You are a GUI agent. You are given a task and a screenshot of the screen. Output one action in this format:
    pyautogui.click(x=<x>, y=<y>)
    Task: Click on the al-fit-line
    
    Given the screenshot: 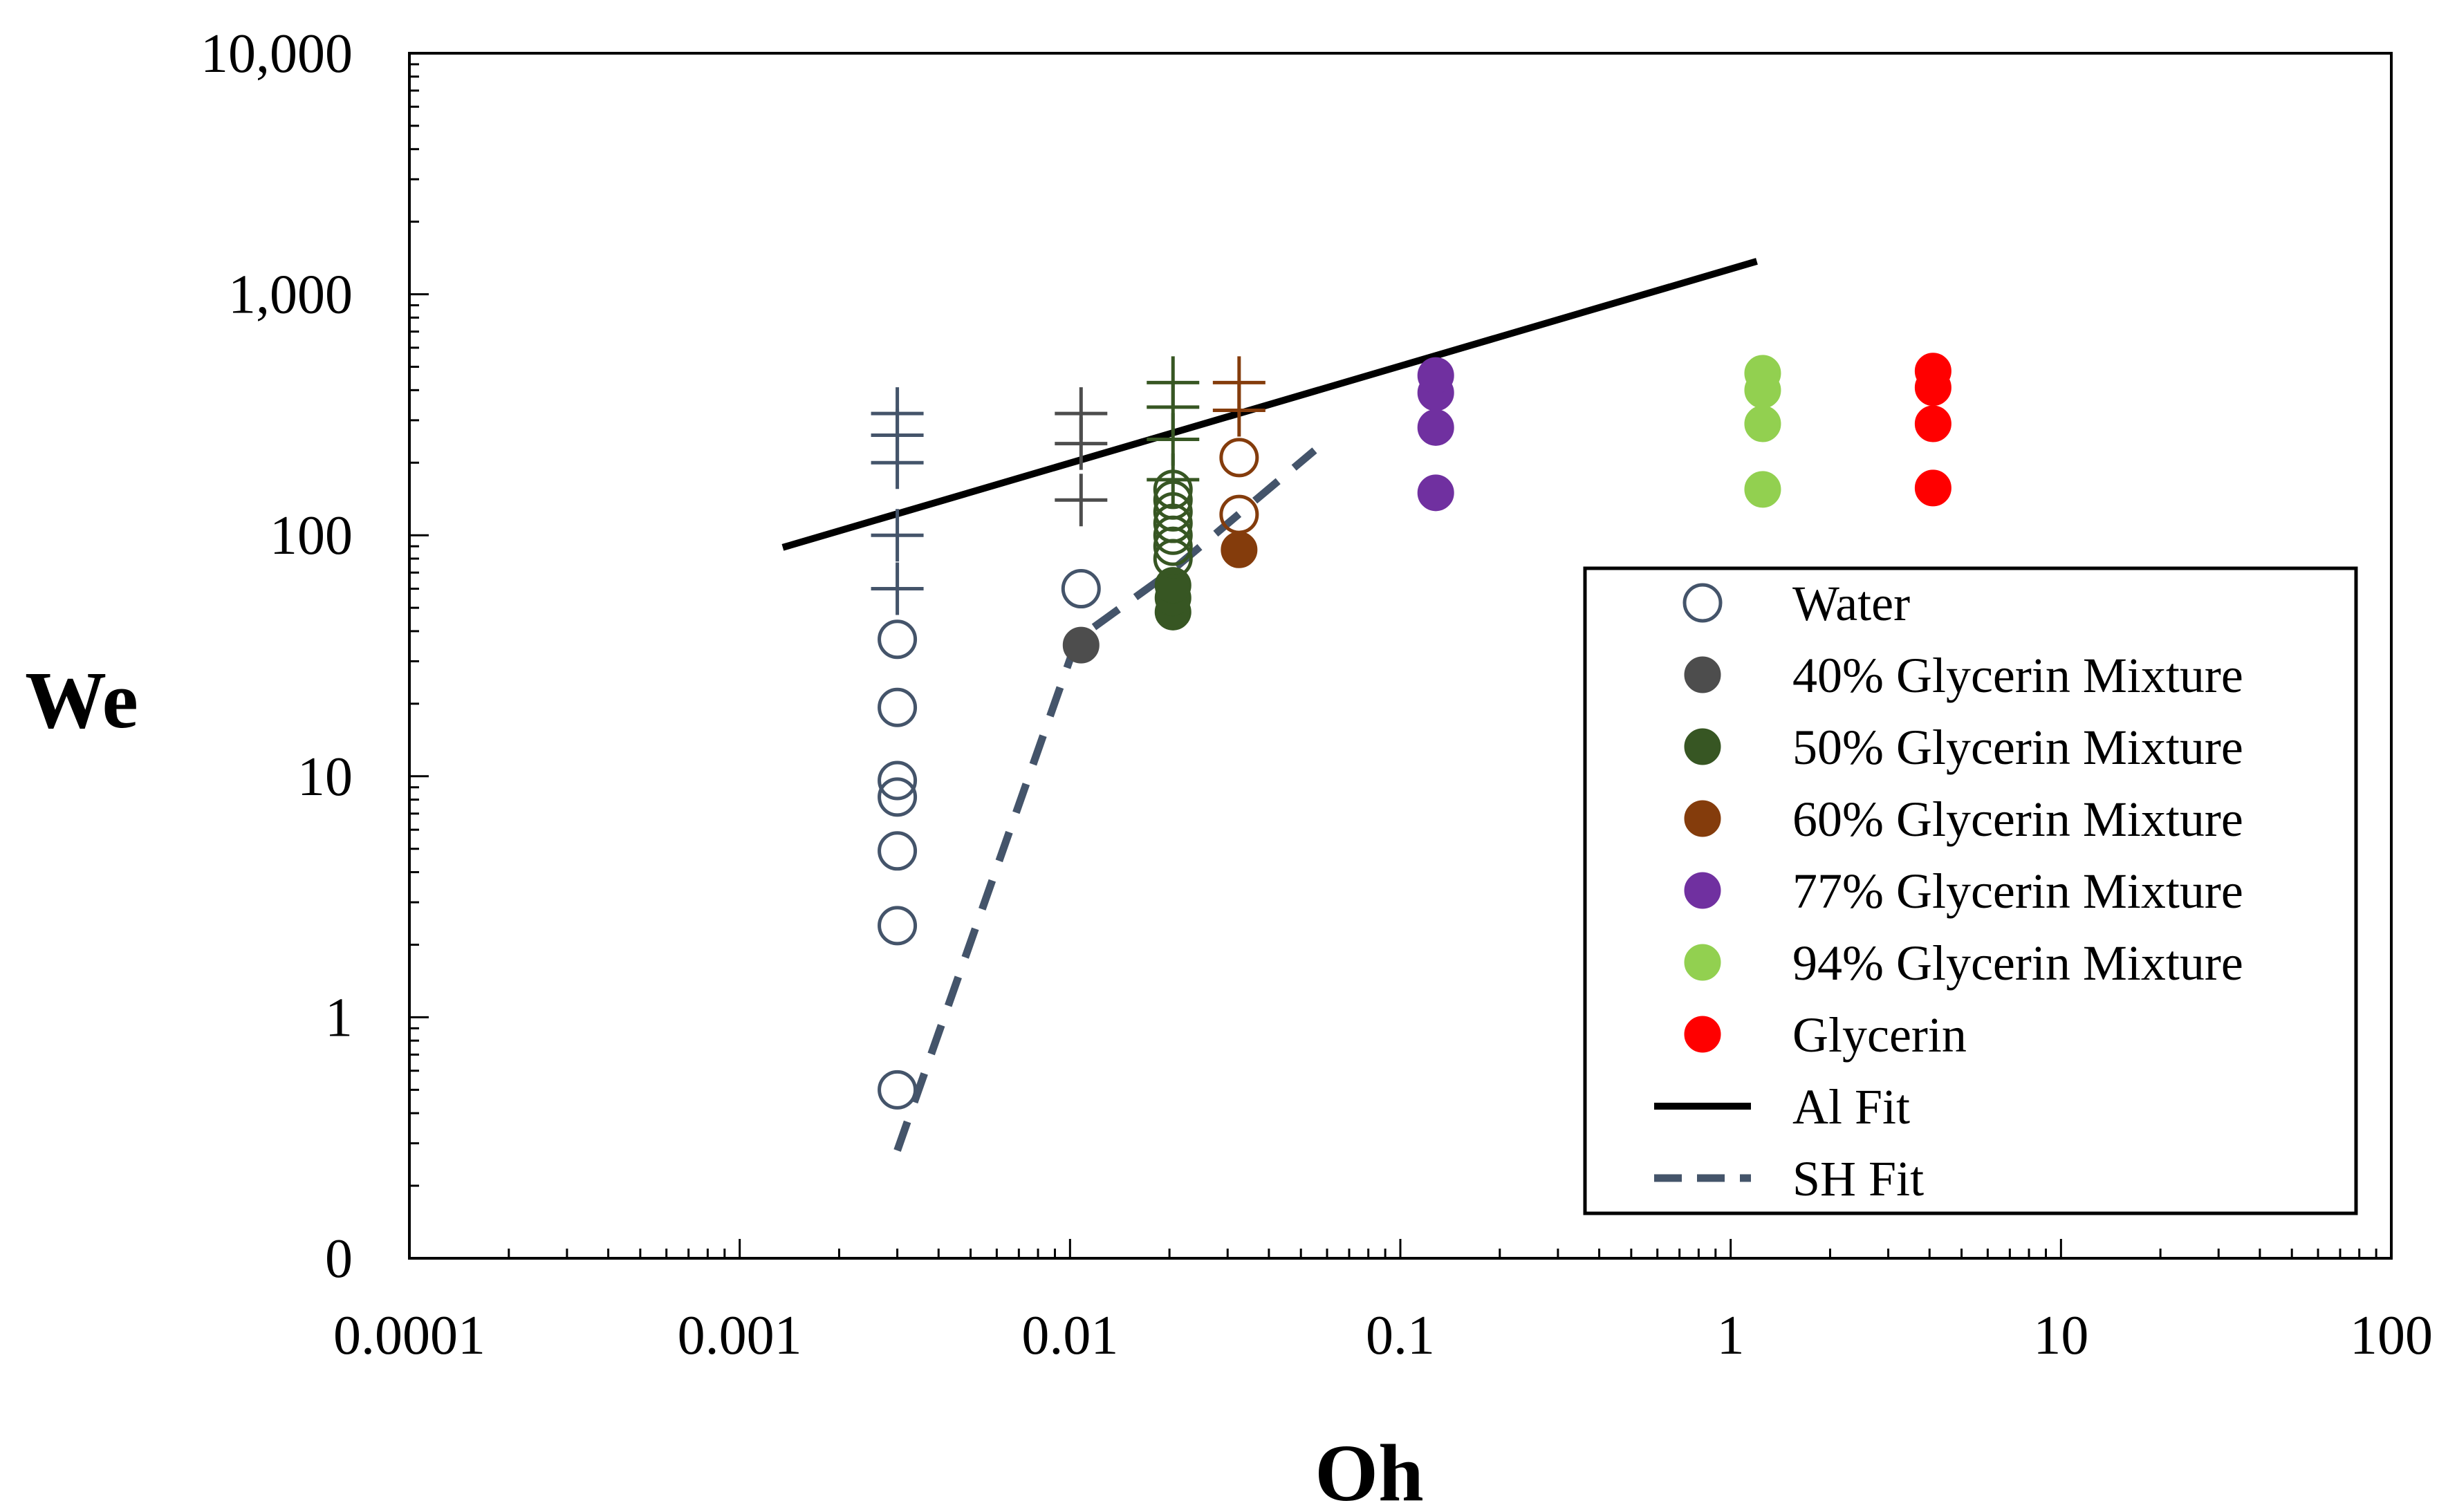 What is the action you would take?
    pyautogui.click(x=1269, y=404)
    